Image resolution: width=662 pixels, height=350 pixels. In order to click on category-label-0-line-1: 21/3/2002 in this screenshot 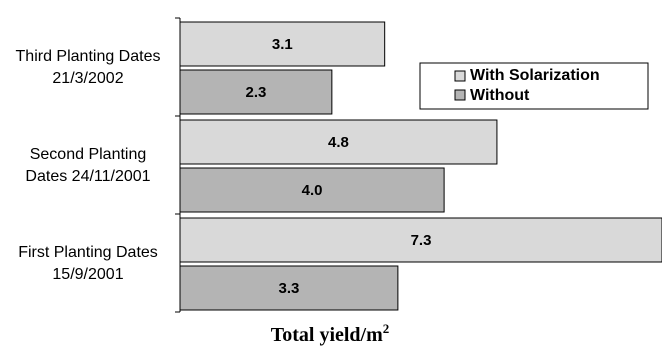, I will do `click(87, 78)`.